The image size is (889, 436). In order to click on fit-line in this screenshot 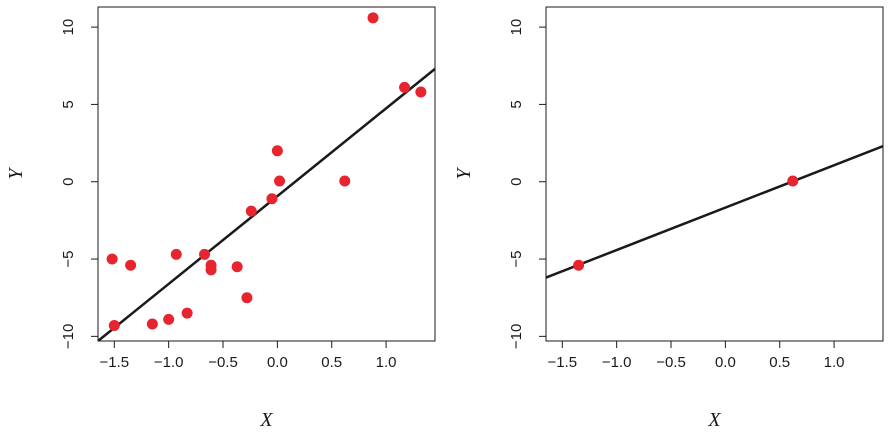, I will do `click(714, 212)`.